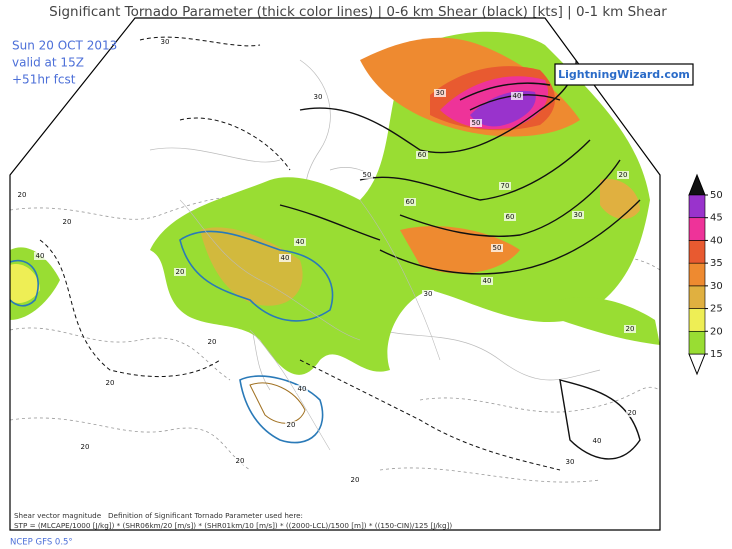  What do you see at coordinates (697, 184) in the screenshot?
I see `colorbar-top` at bounding box center [697, 184].